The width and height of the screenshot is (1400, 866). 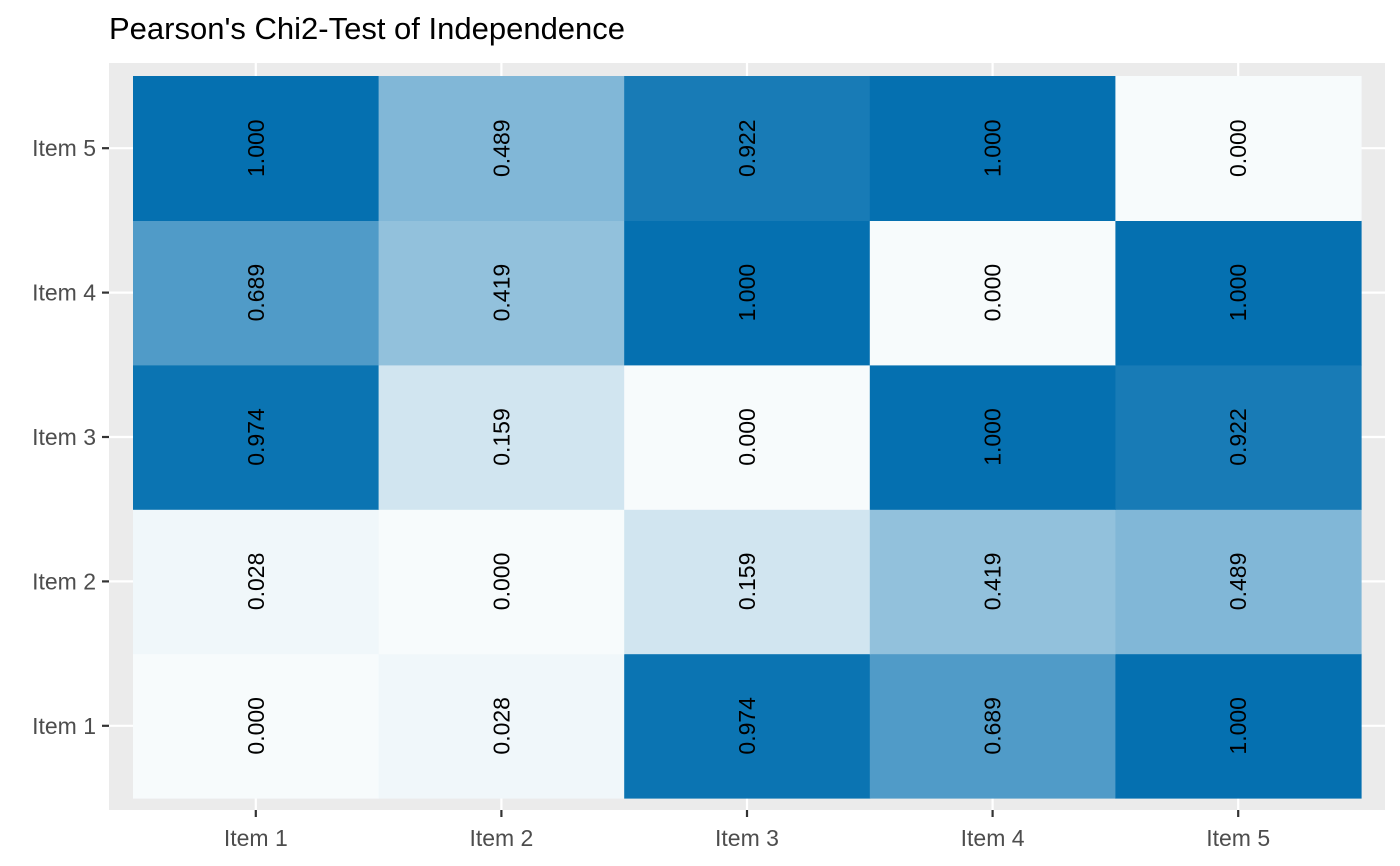 I want to click on x-tick-label: Item 2, so click(x=501, y=838).